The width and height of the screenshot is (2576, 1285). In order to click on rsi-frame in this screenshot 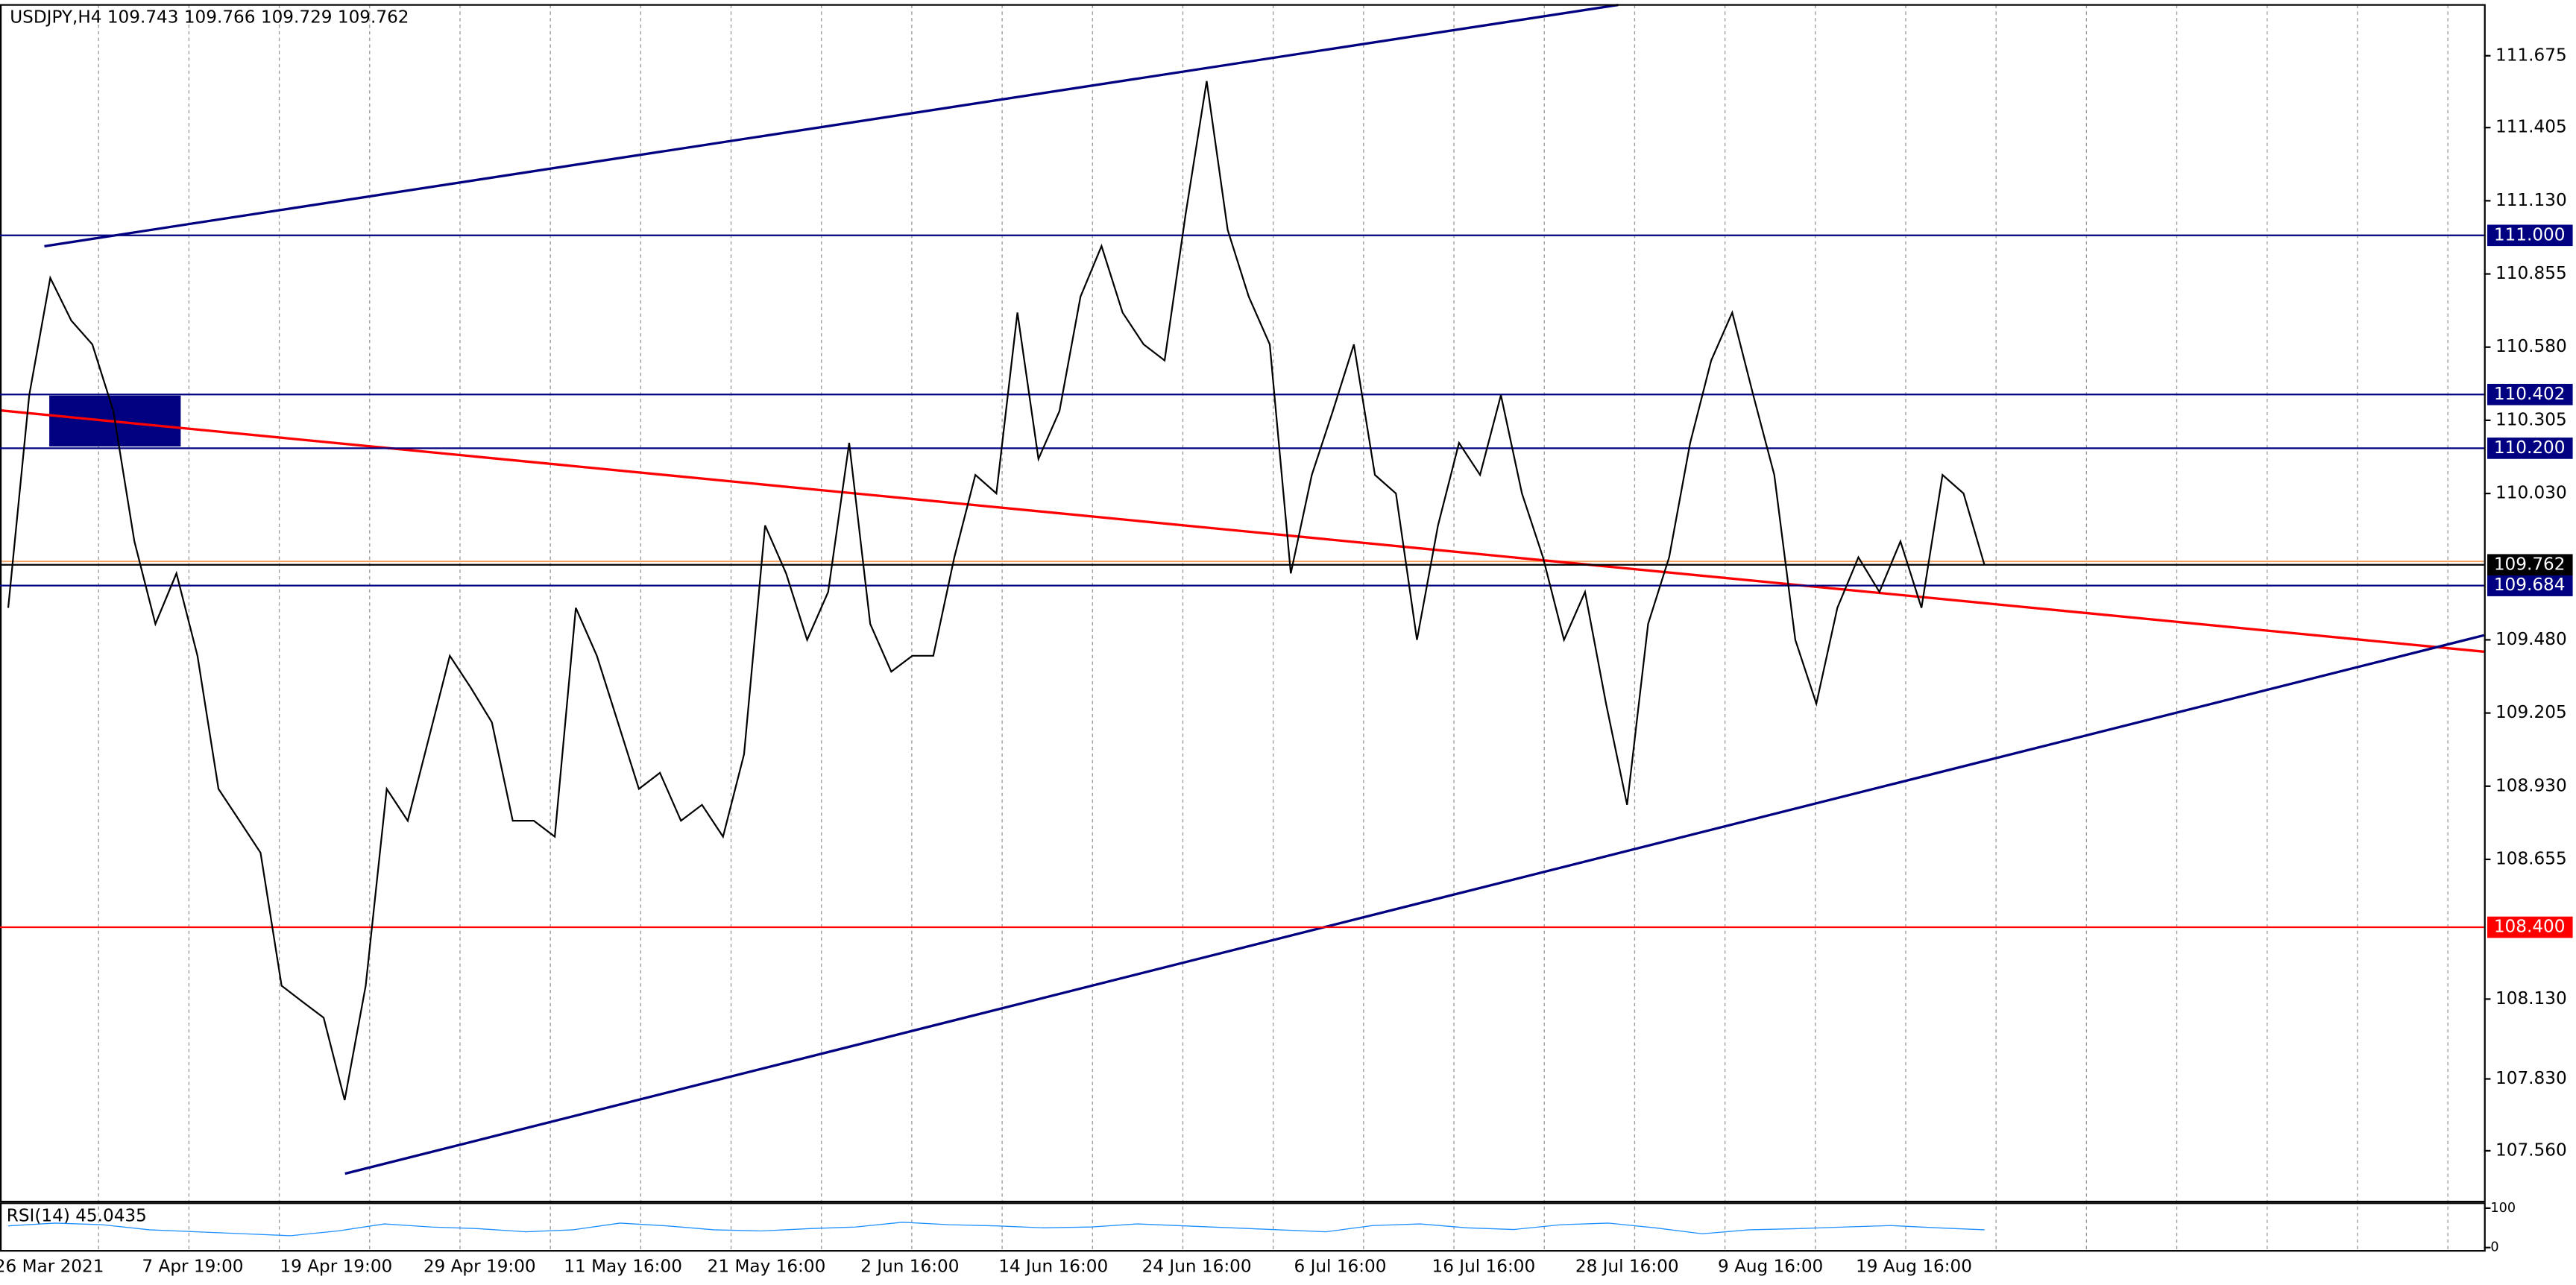, I will do `click(1243, 1227)`.